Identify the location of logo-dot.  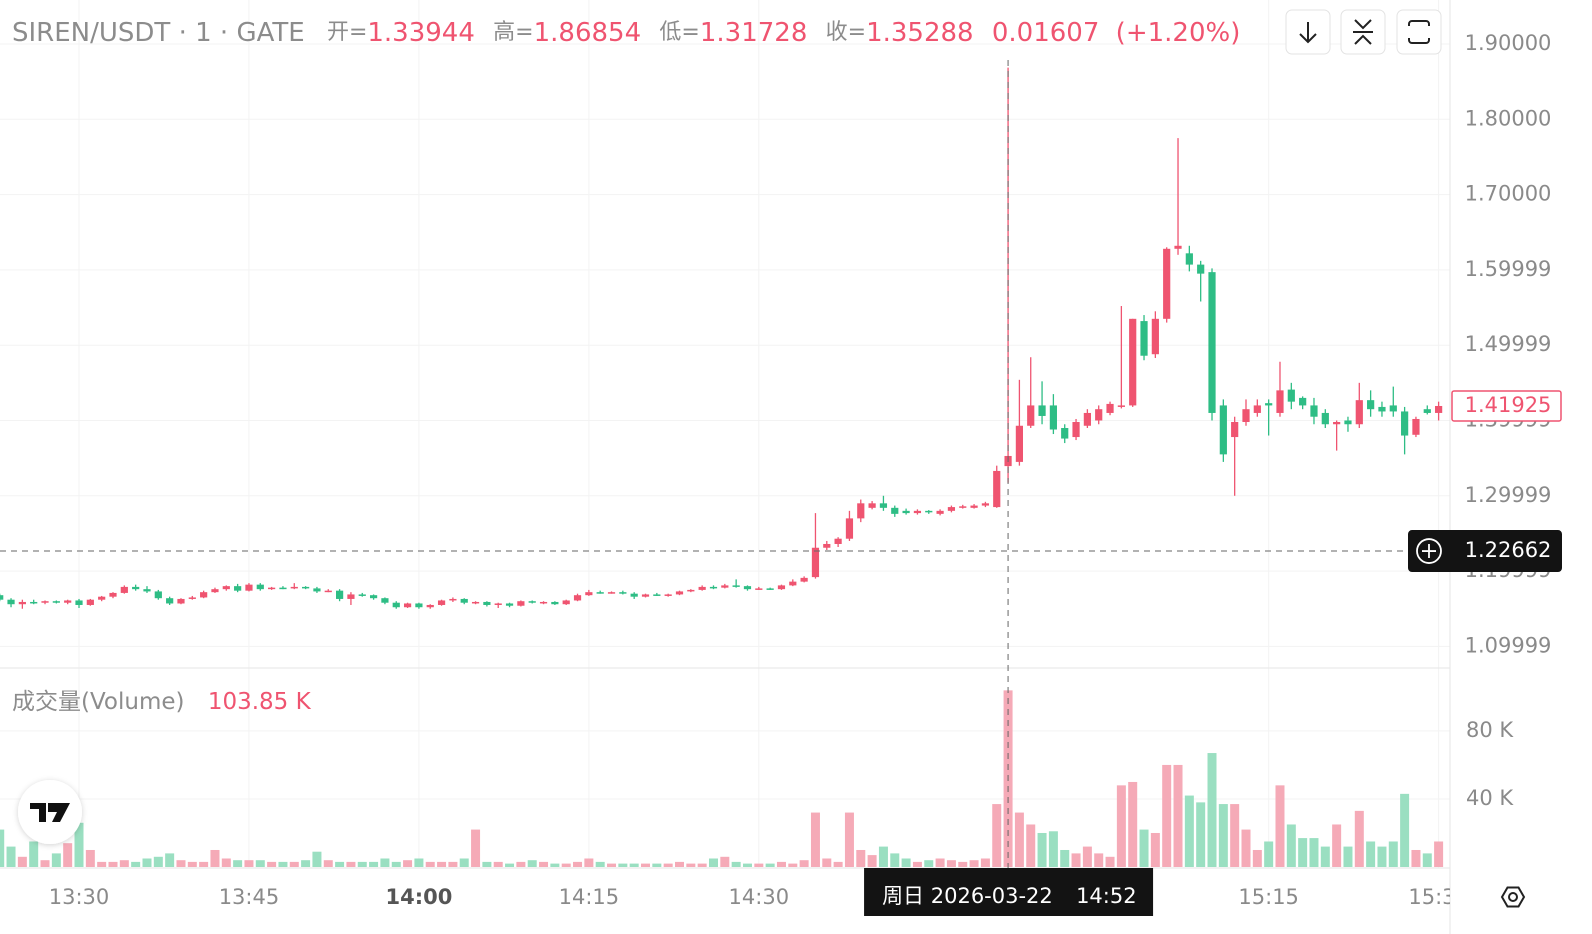
(52, 807).